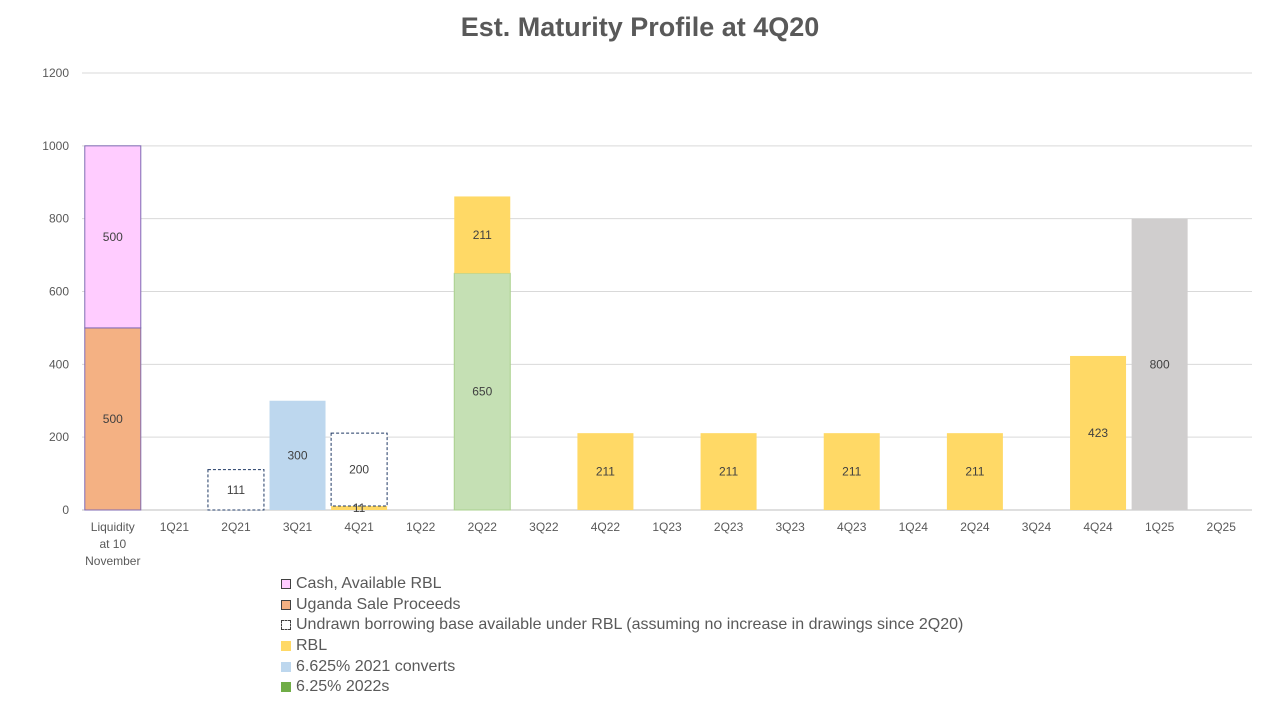  I want to click on x-tick-label: 3Q24, so click(1037, 527).